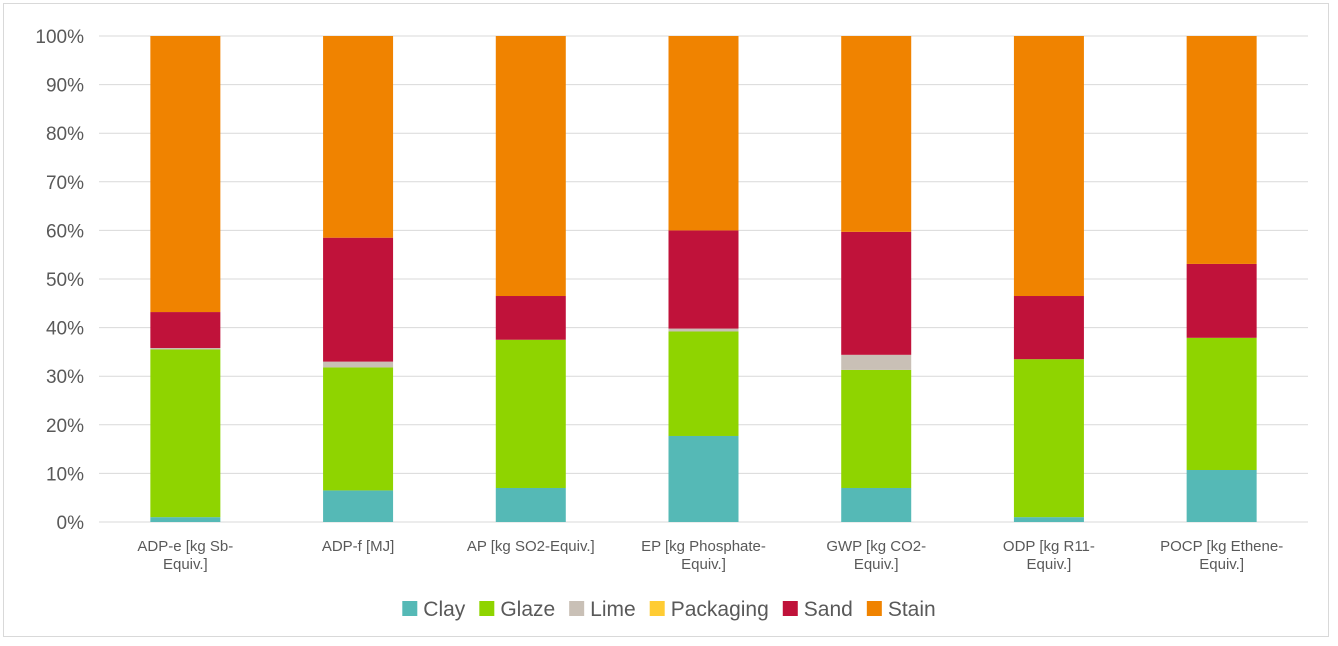 Image resolution: width=1338 pixels, height=646 pixels. Describe the element at coordinates (71, 523) in the screenshot. I see `y-tick-label: 0%` at that location.